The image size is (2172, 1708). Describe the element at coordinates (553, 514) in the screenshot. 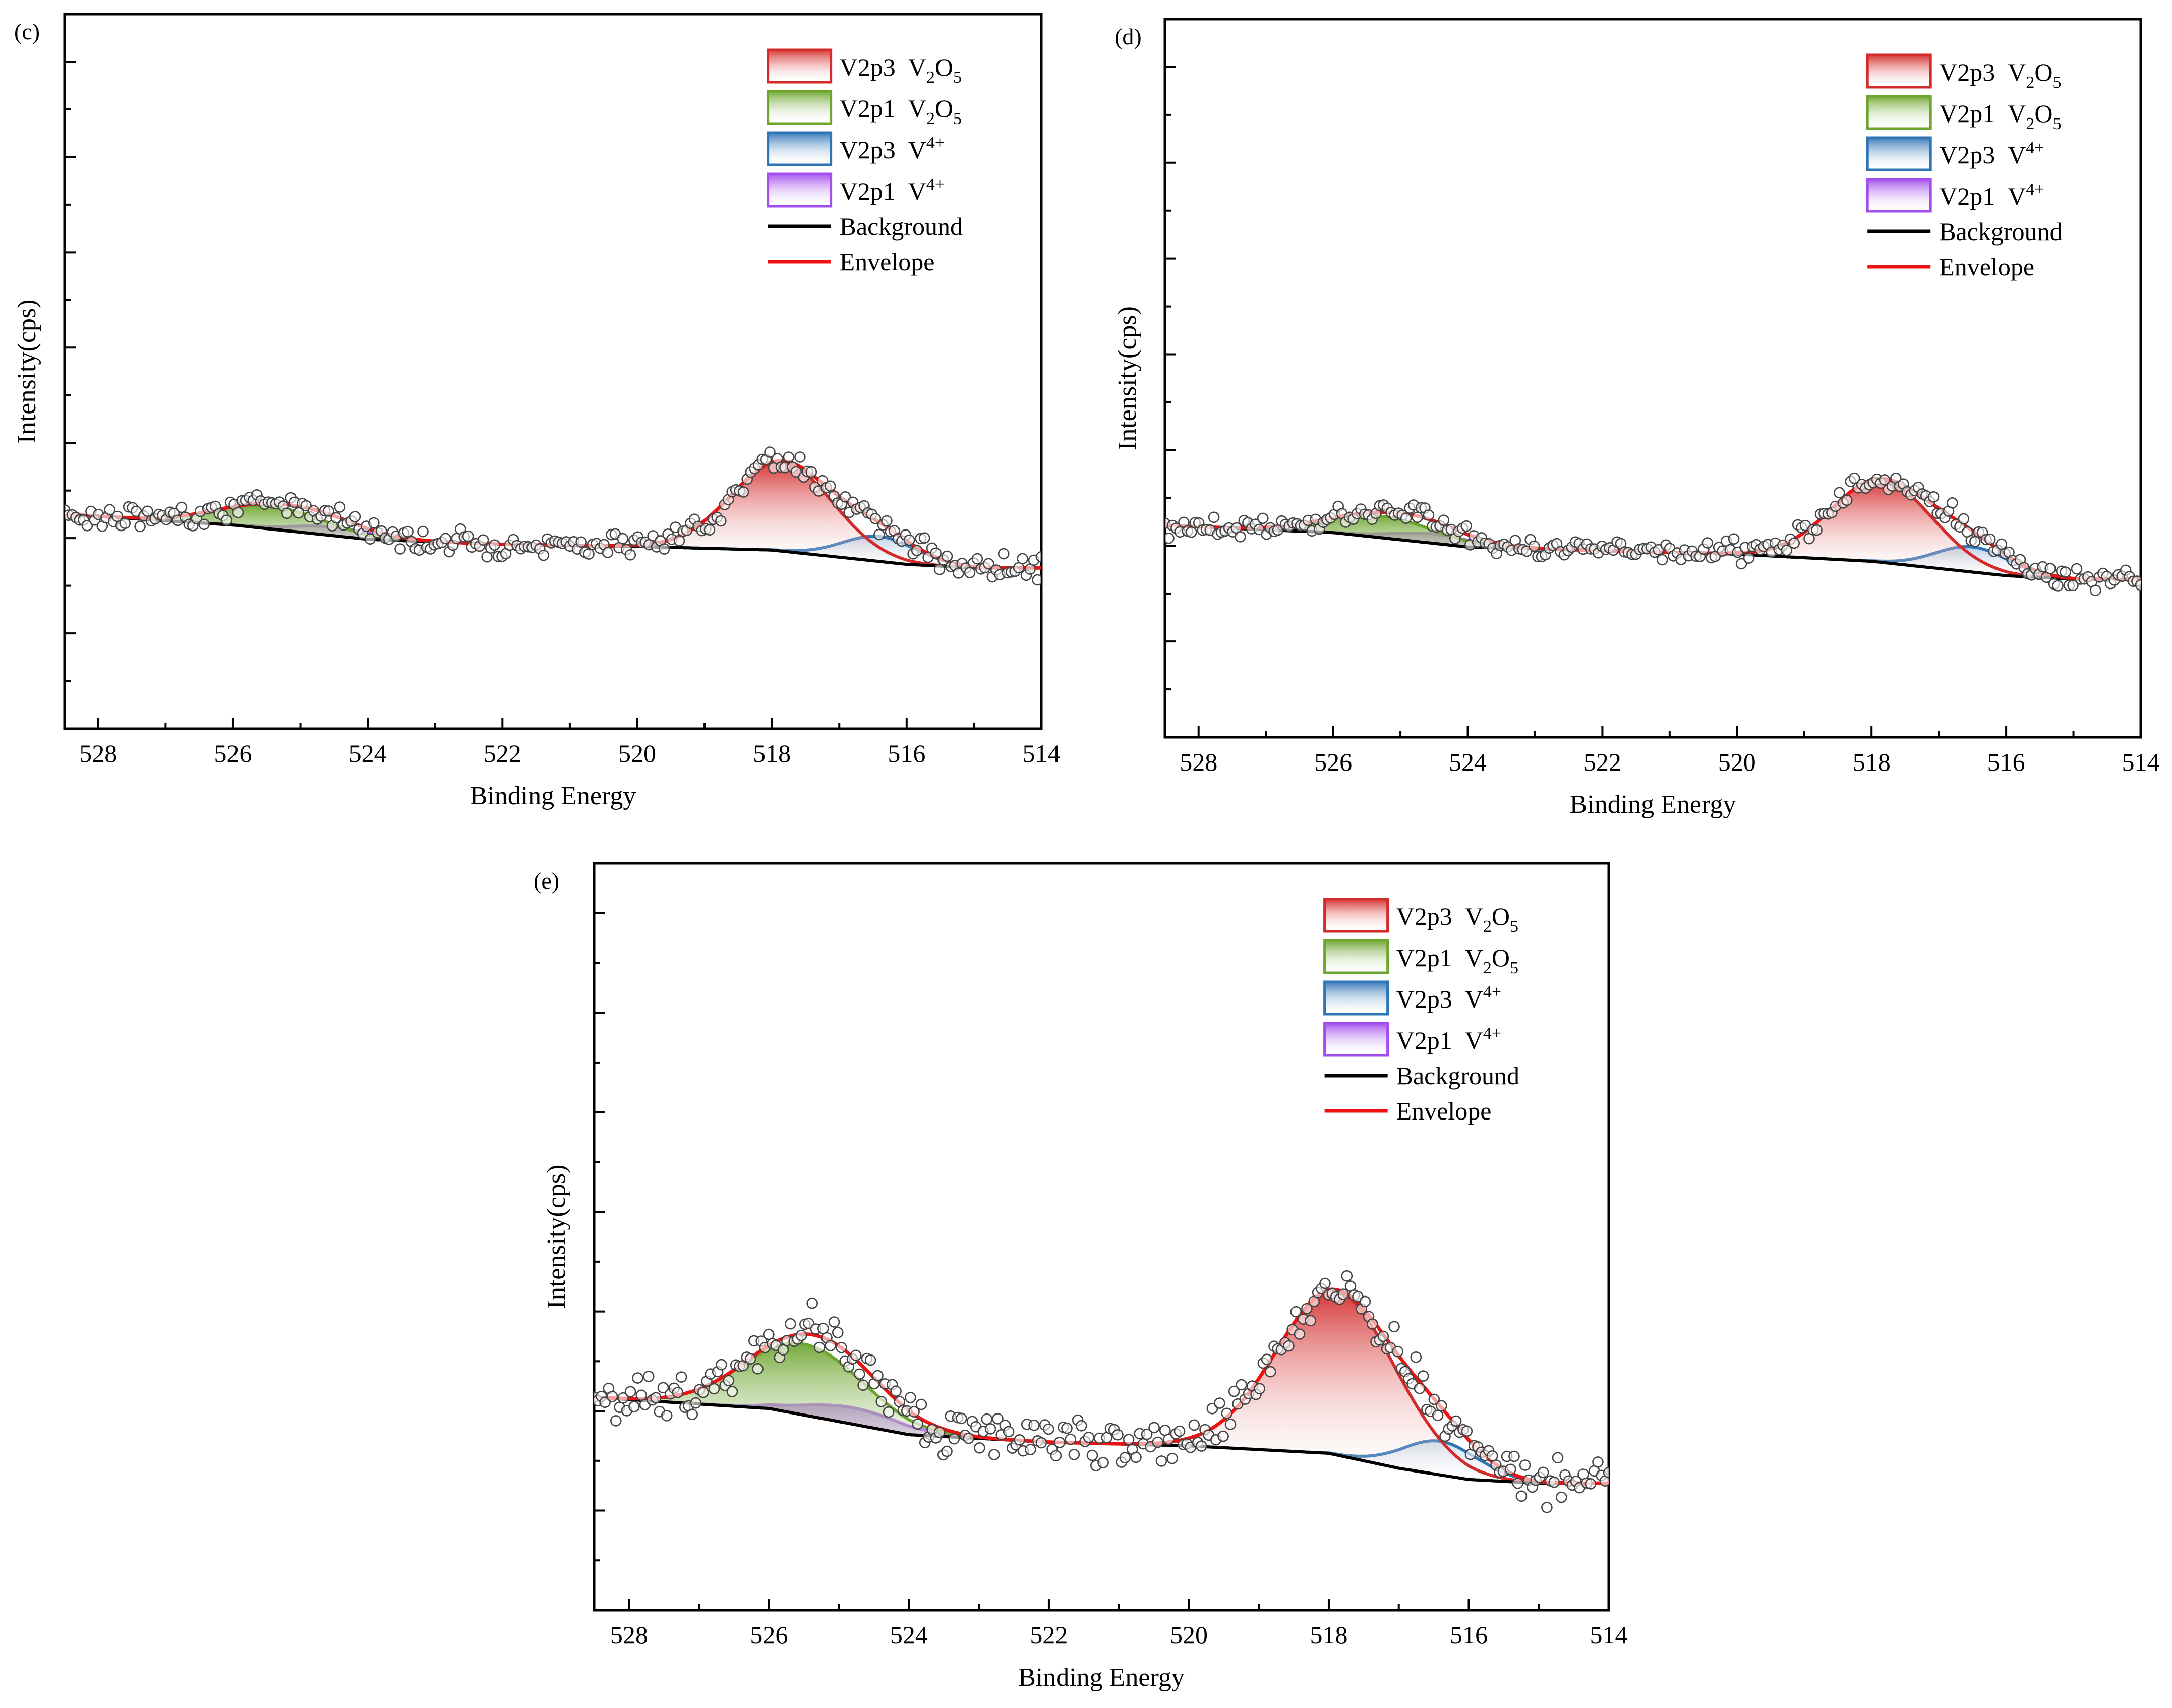

I see `peak-fill-v2p3-v2o5` at that location.